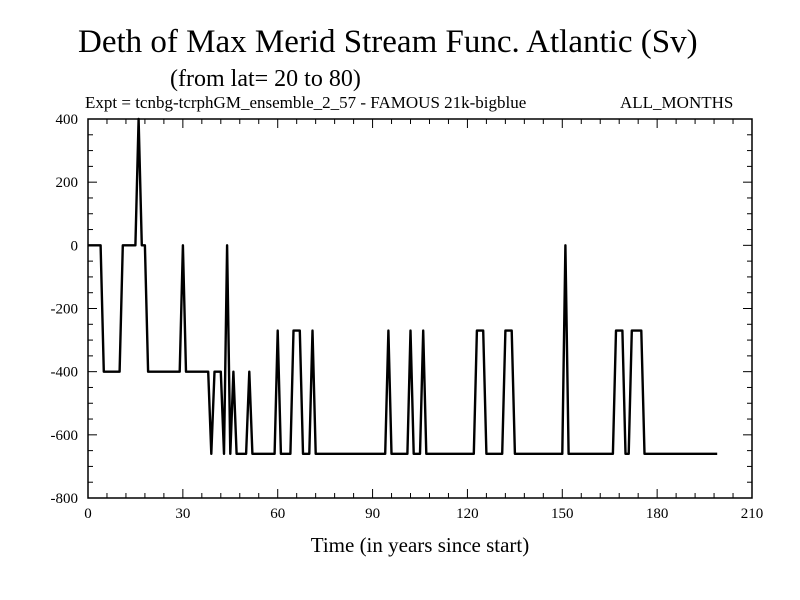 This screenshot has height=600, width=800. What do you see at coordinates (265, 79) in the screenshot?
I see `chart-subtitle: (from lat= 20 to 80)` at bounding box center [265, 79].